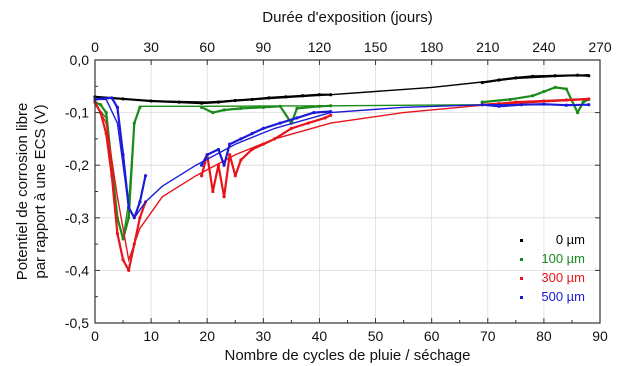 This screenshot has width=621, height=366. Describe the element at coordinates (207, 336) in the screenshot. I see `x-tick-label: 20` at that location.